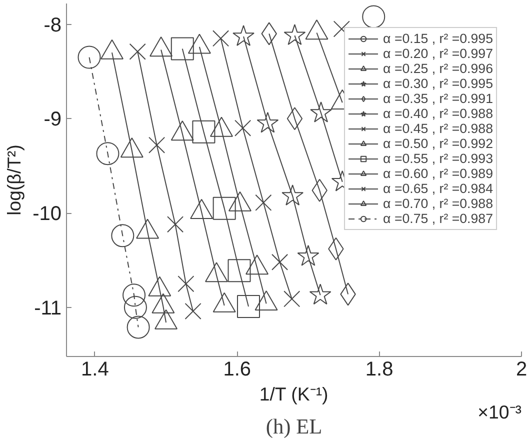 The width and height of the screenshot is (532, 443). Describe the element at coordinates (95, 369) in the screenshot. I see `x-tick-label: 1.4` at that location.